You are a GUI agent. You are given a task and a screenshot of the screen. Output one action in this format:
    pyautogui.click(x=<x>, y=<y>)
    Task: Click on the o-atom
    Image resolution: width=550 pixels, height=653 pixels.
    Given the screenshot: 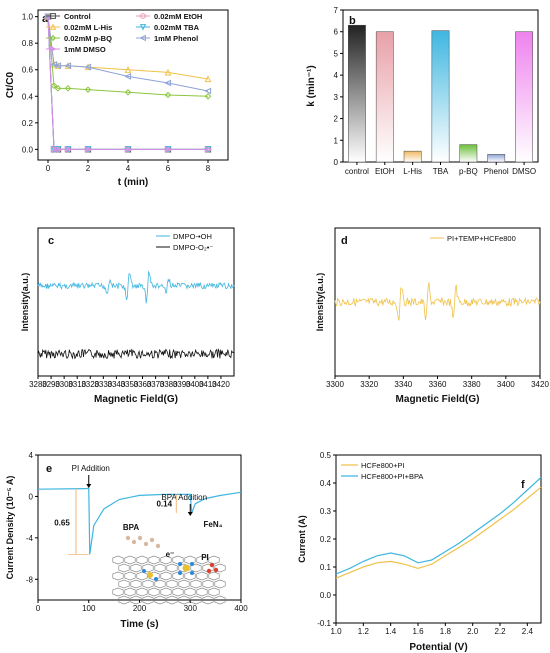 What is the action you would take?
    pyautogui.click(x=212, y=565)
    